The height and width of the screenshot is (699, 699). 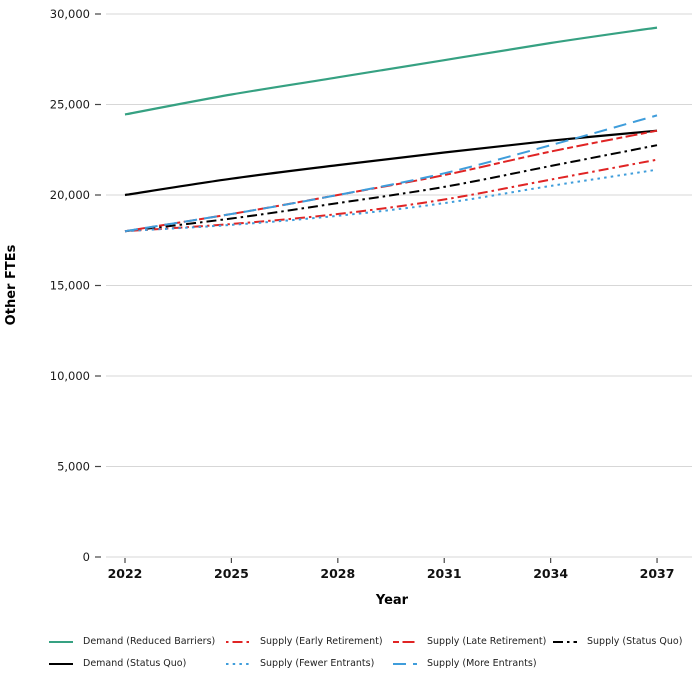 I want to click on legend-item: Supply (Status Quo), so click(x=617, y=641).